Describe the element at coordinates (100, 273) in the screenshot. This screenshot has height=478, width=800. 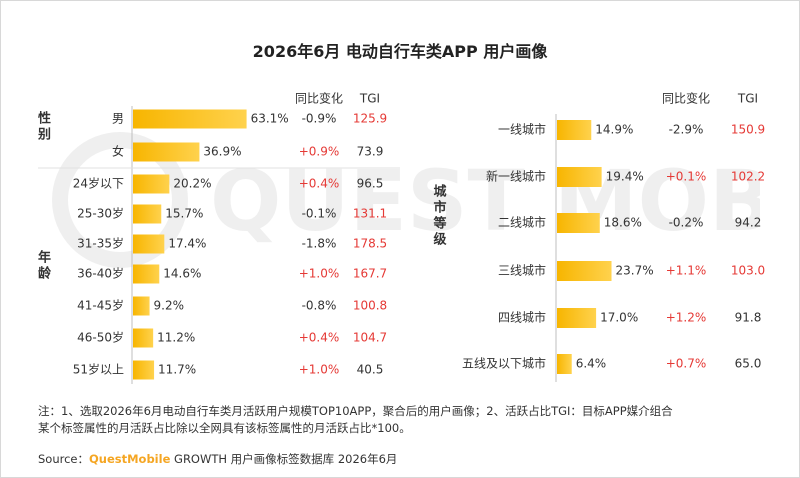
I see `left-category-label: 36-40岁` at that location.